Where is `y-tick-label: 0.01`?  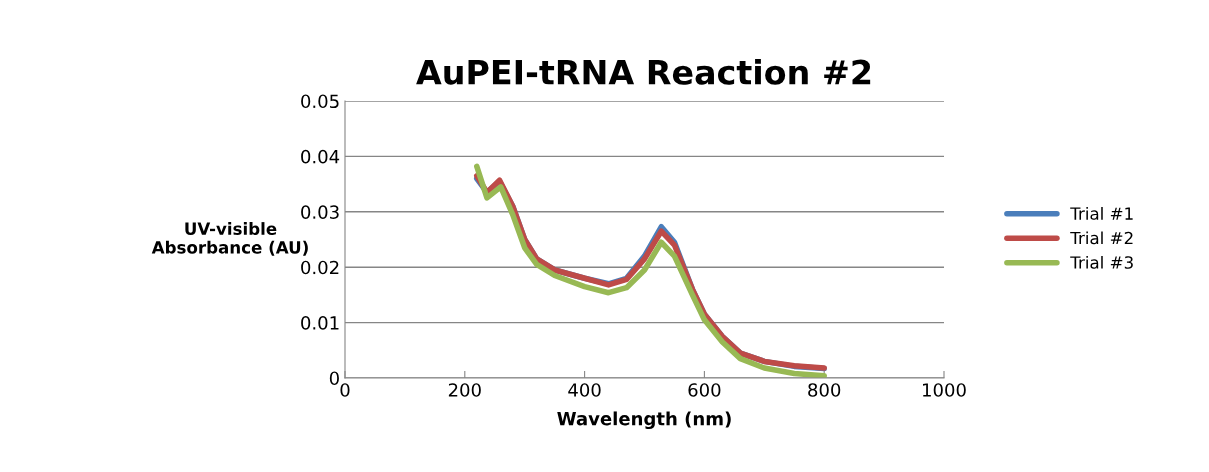 y-tick-label: 0.01 is located at coordinates (320, 323).